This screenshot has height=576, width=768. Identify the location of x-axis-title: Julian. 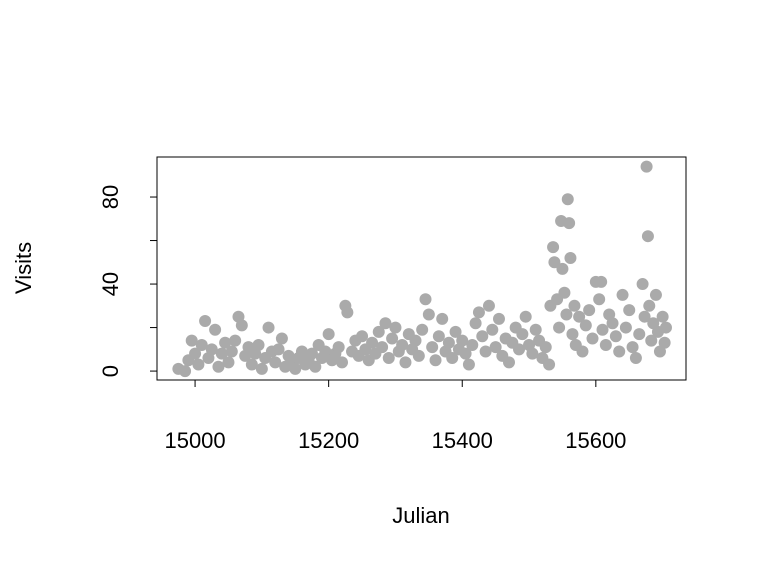
(420, 515).